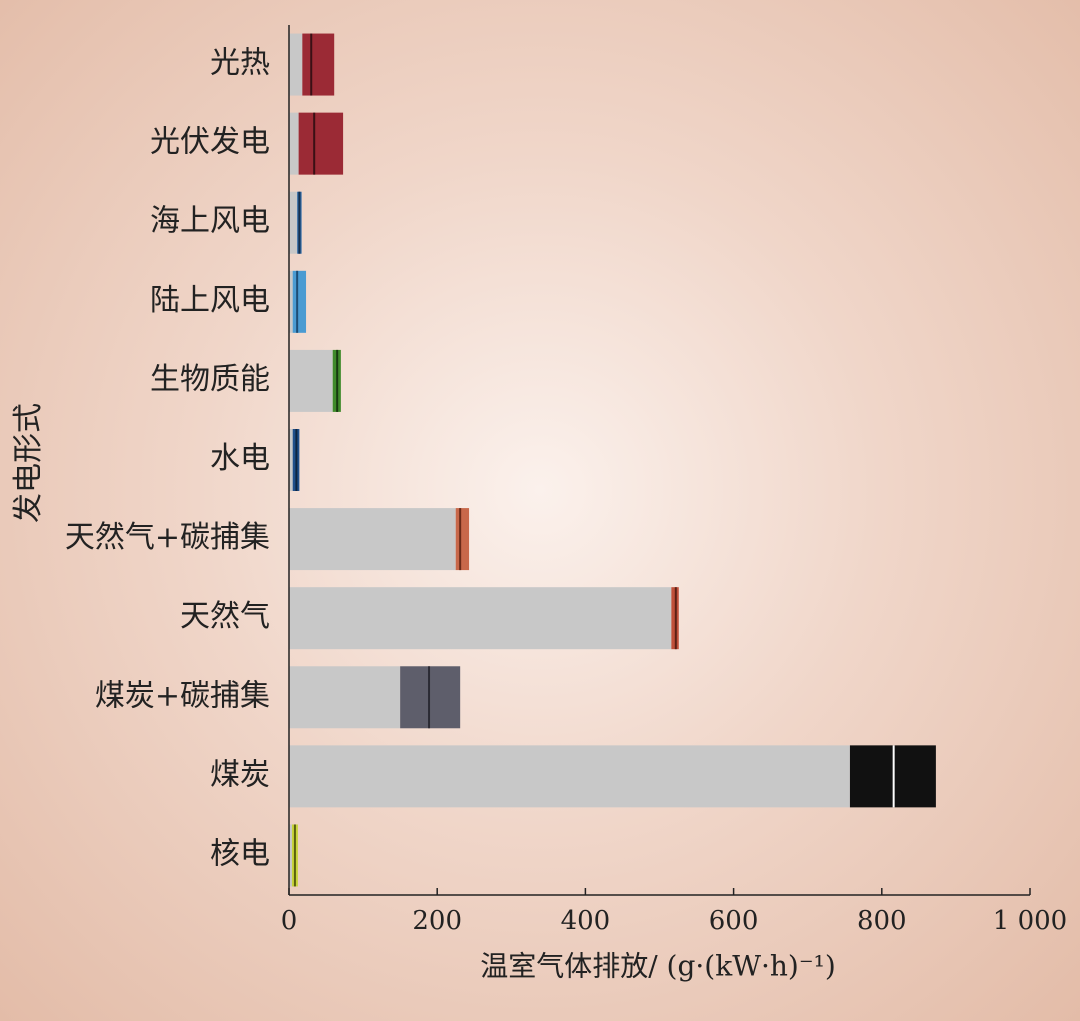 Image resolution: width=1080 pixels, height=1021 pixels. Describe the element at coordinates (210, 221) in the screenshot. I see `y-tick-label: 海上风电` at that location.